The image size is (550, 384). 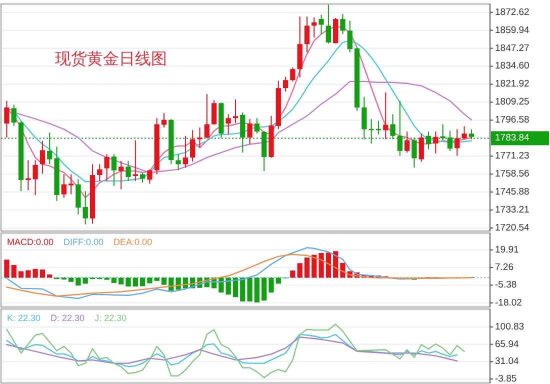 I want to click on text: D: 22.30, so click(x=67, y=318).